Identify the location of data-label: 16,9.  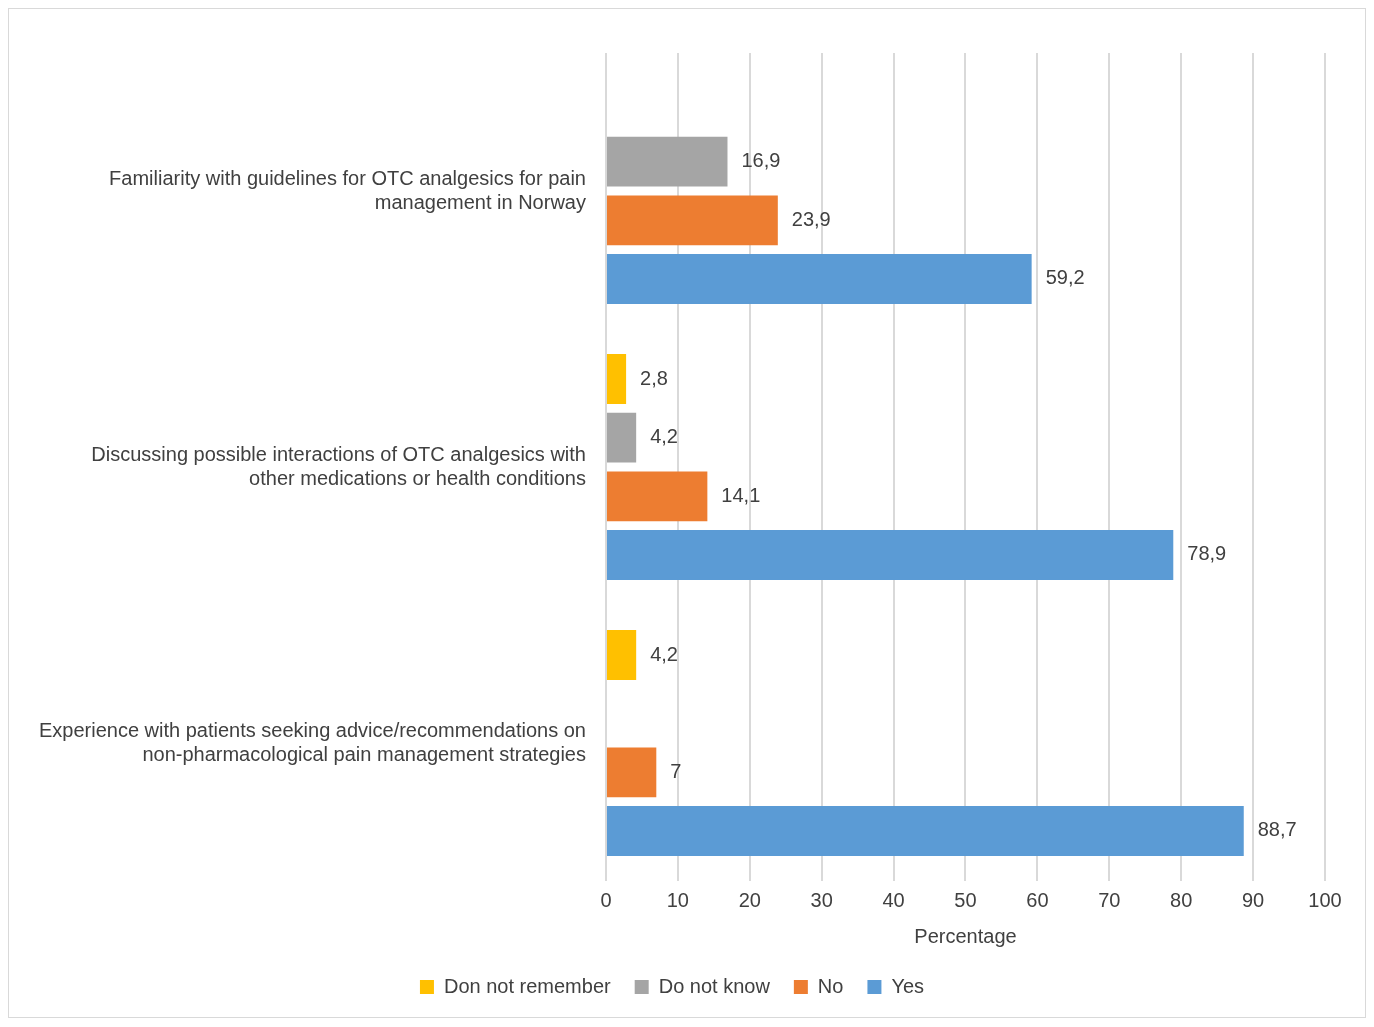
(761, 160).